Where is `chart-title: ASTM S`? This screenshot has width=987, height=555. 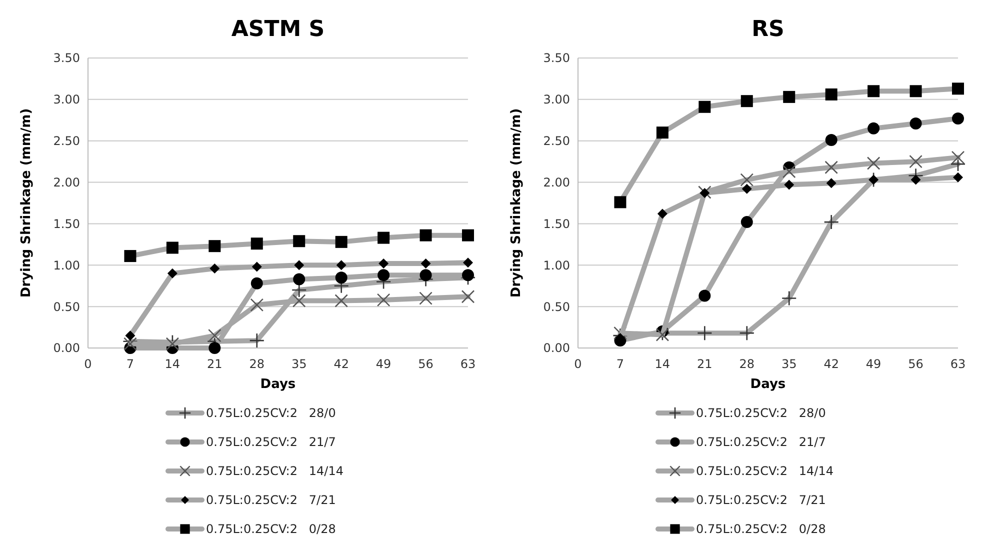 chart-title: ASTM S is located at coordinates (278, 29).